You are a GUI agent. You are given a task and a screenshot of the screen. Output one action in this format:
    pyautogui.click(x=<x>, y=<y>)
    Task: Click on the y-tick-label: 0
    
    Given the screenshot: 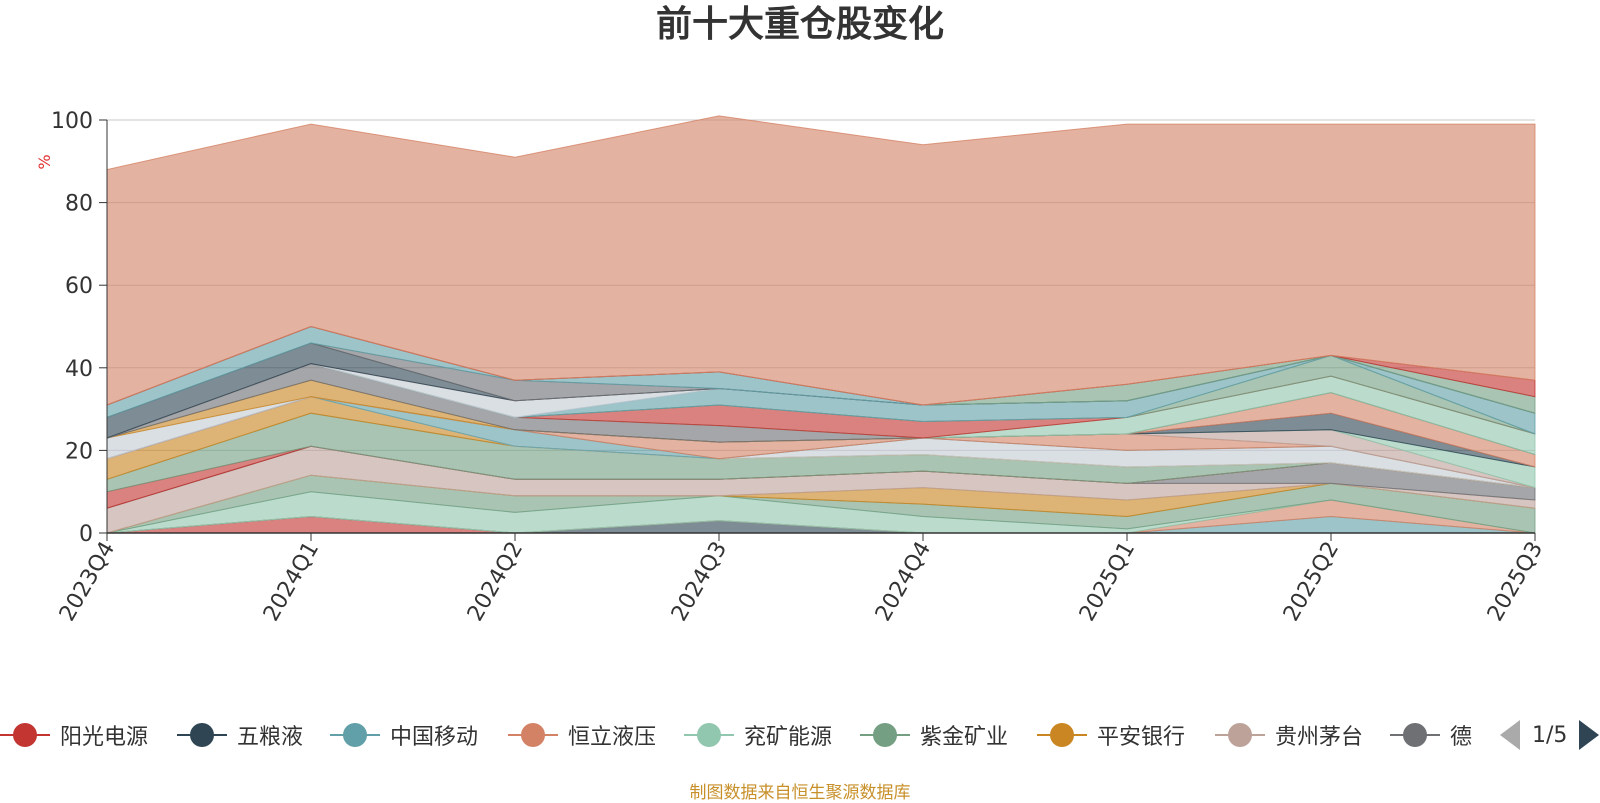 What is the action you would take?
    pyautogui.click(x=86, y=534)
    